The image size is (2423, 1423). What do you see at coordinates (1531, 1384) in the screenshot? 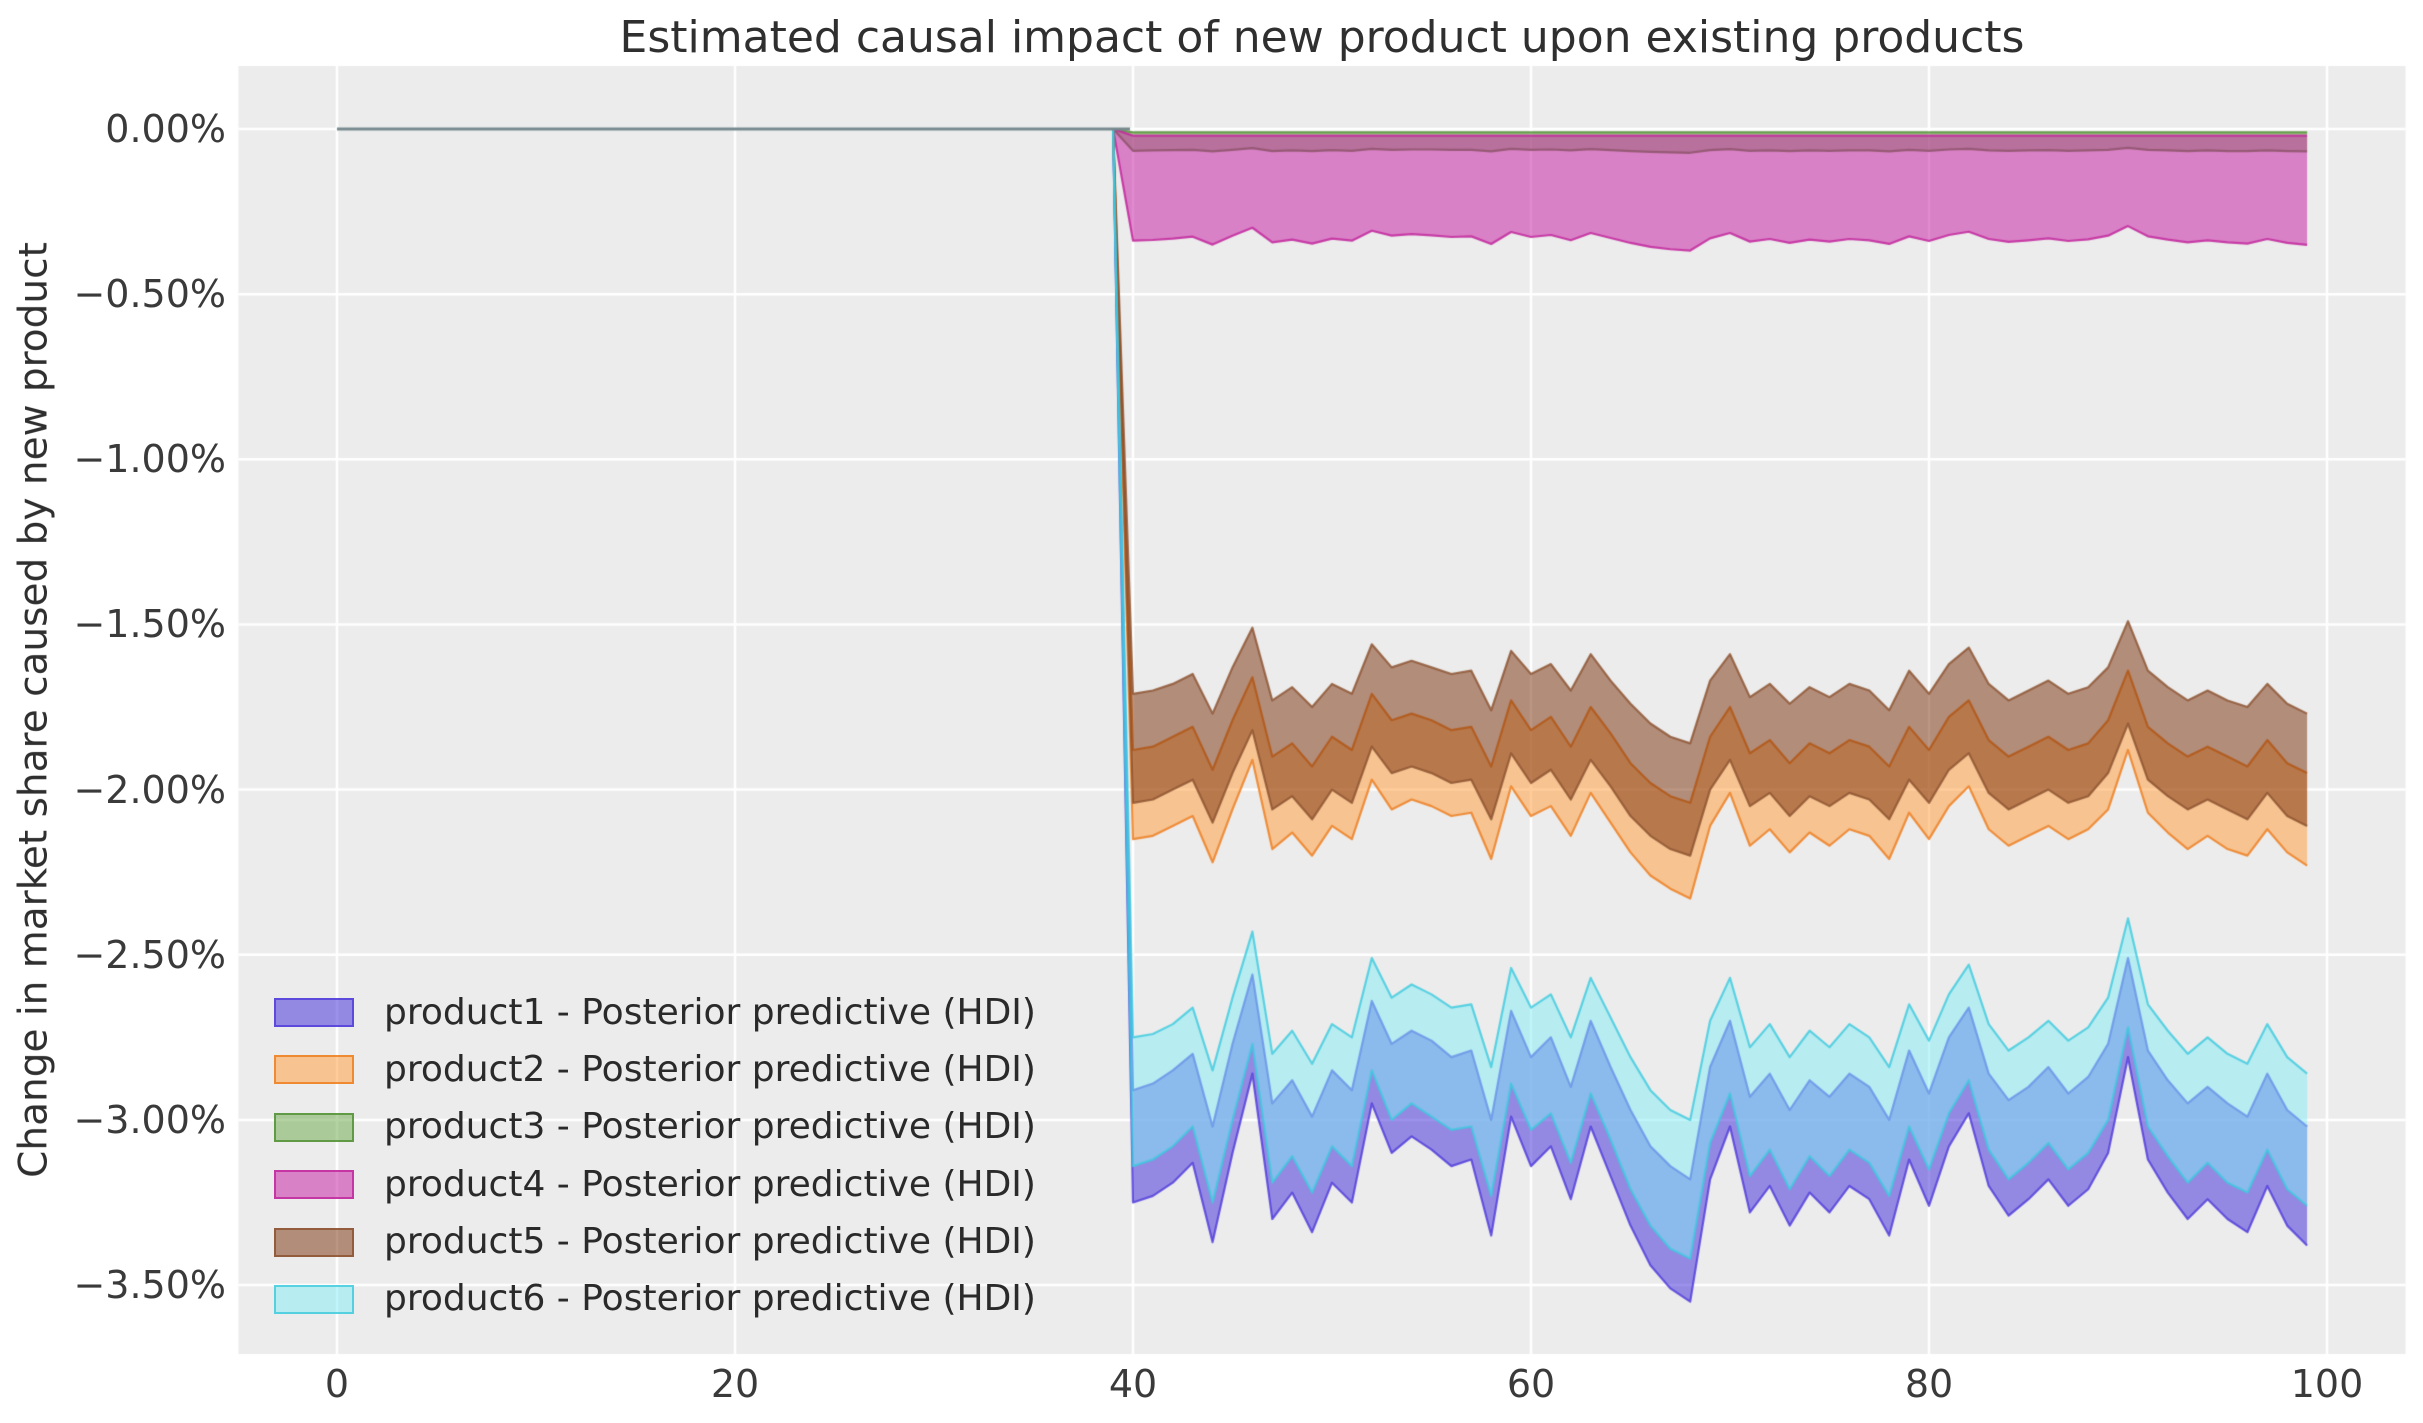
I see `x-tick-label: 60` at bounding box center [1531, 1384].